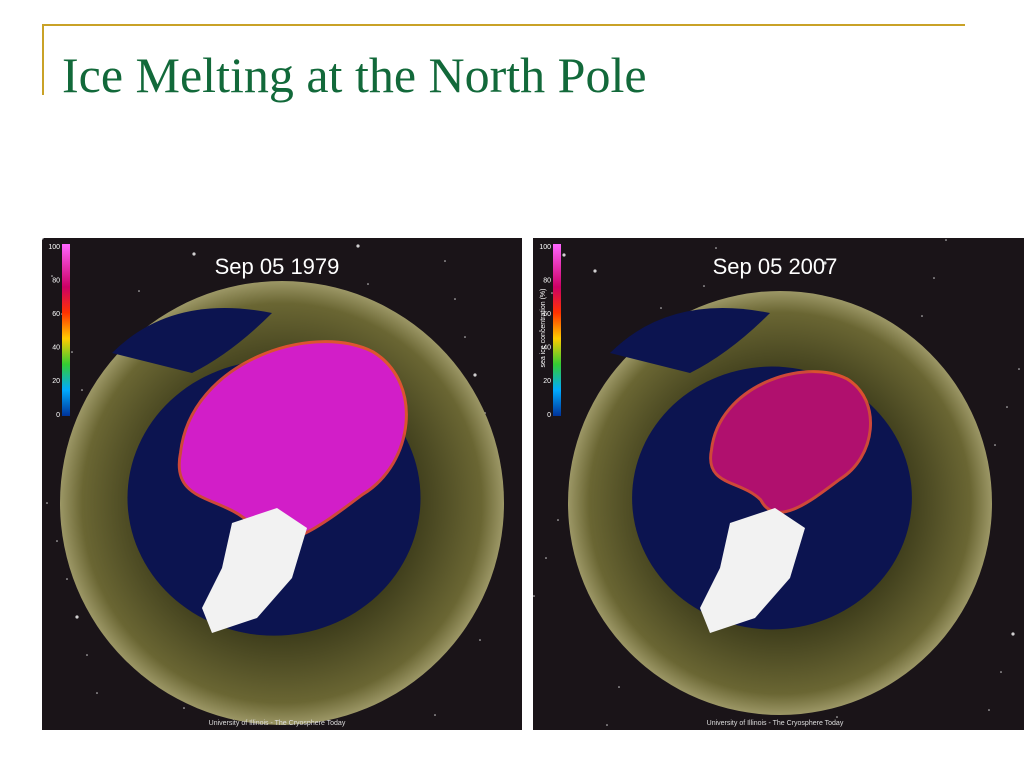  Describe the element at coordinates (775, 266) in the screenshot. I see `image-date: Sep 05 2007` at that location.